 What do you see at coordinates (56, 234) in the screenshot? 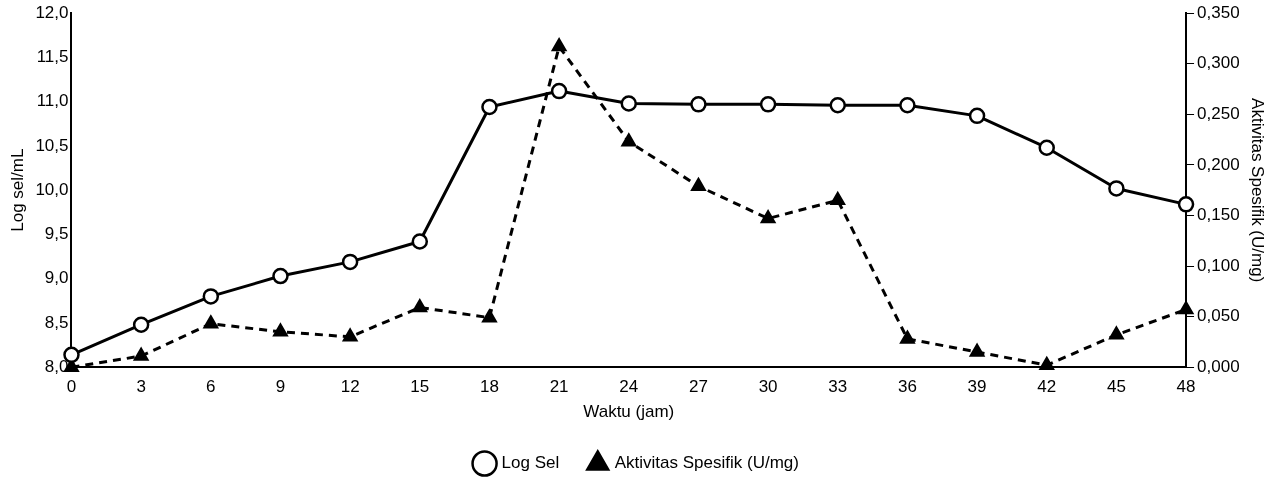
I see `y-tick-label: 9,5` at bounding box center [56, 234].